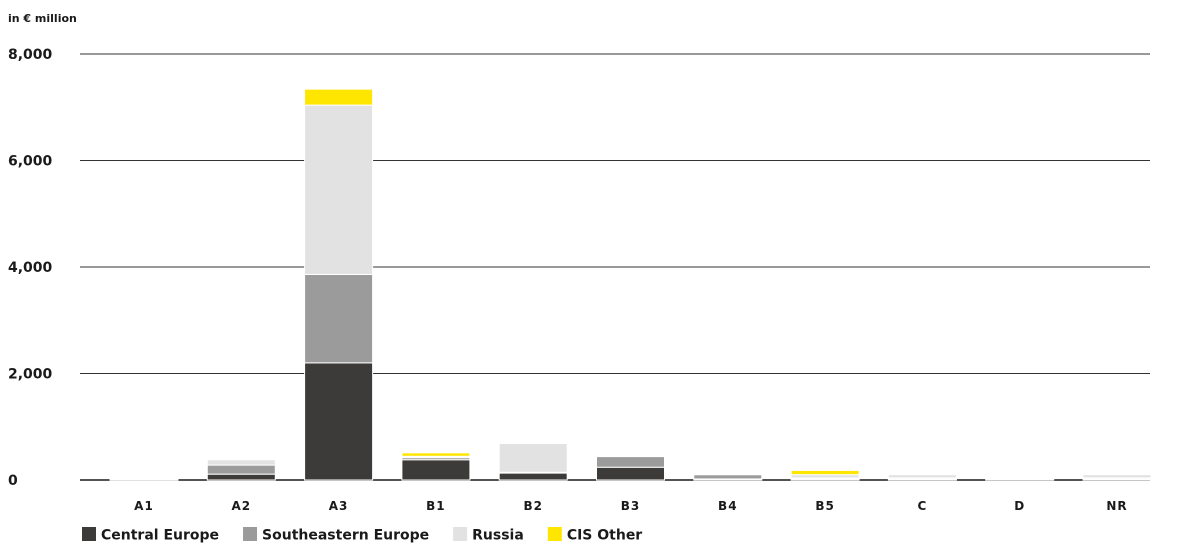 The width and height of the screenshot is (1177, 546). I want to click on x-tick-label: B3, so click(631, 506).